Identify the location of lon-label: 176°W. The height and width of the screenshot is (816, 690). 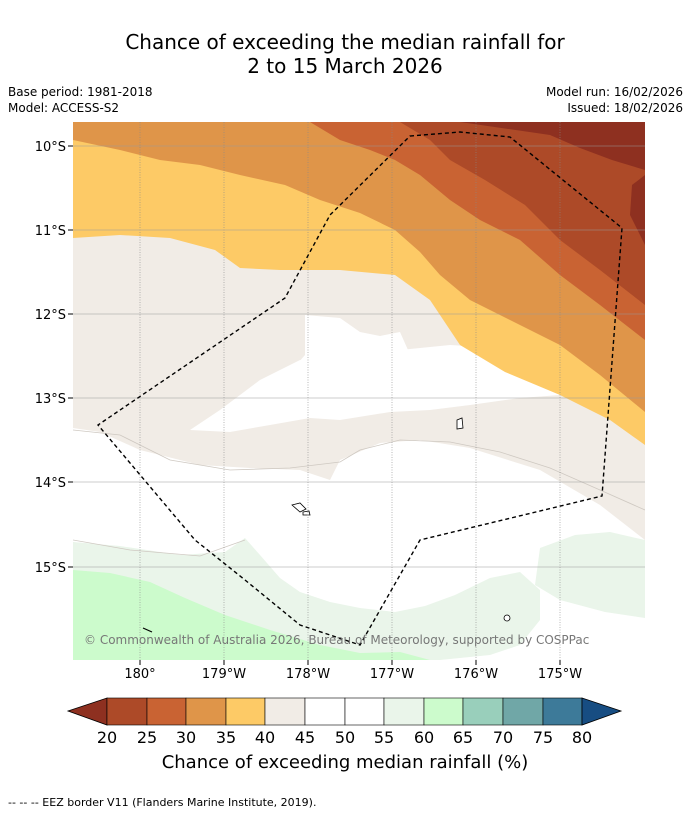
(476, 674).